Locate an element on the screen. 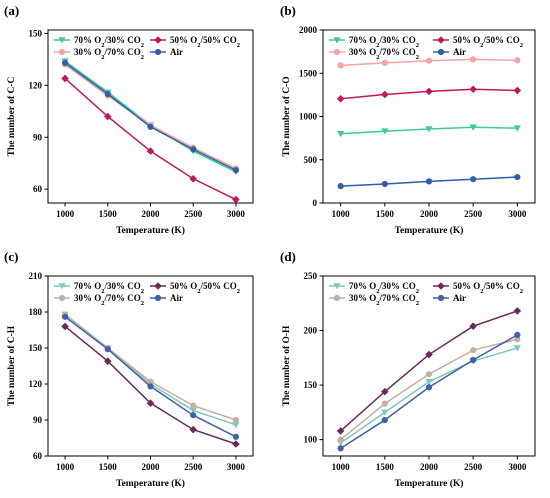 Image resolution: width=550 pixels, height=498 pixels. panel-label: (c) is located at coordinates (11, 256).